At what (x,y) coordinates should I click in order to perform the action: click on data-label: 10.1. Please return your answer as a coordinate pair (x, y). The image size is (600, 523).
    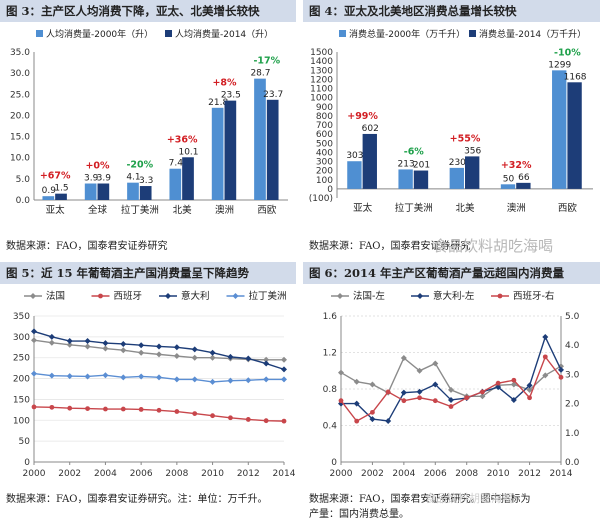
    Looking at the image, I should click on (188, 152).